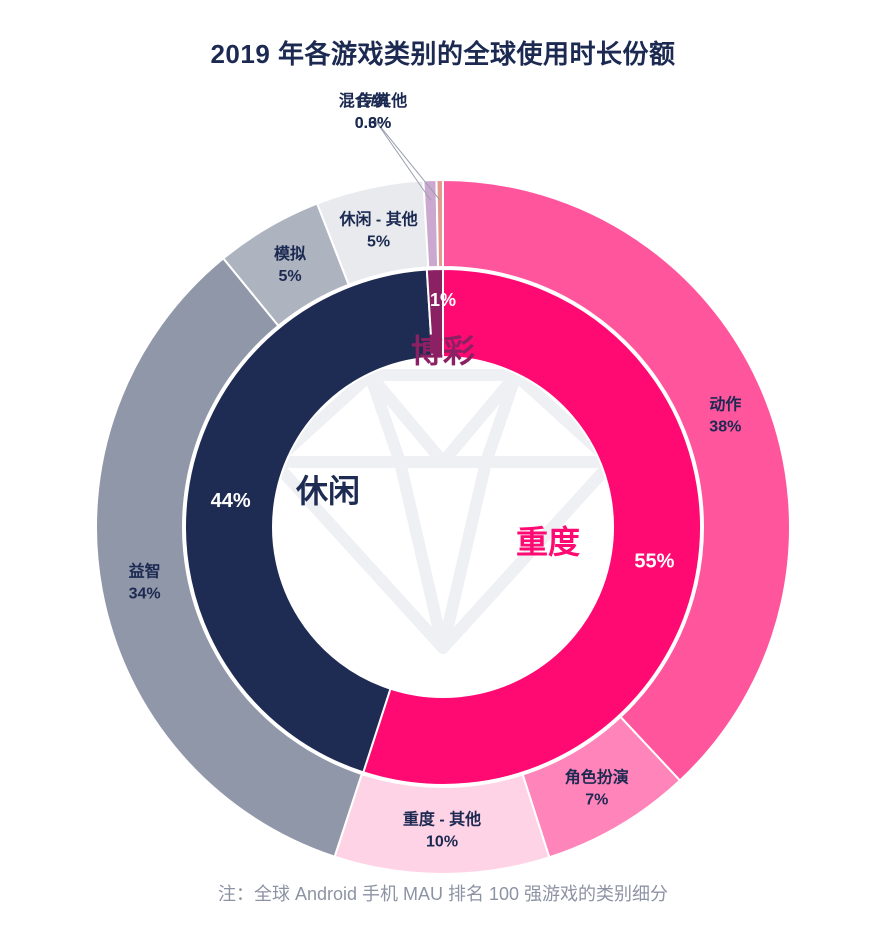 This screenshot has width=886, height=940. What do you see at coordinates (145, 582) in the screenshot?
I see `outer-label-3: 益智 34%` at bounding box center [145, 582].